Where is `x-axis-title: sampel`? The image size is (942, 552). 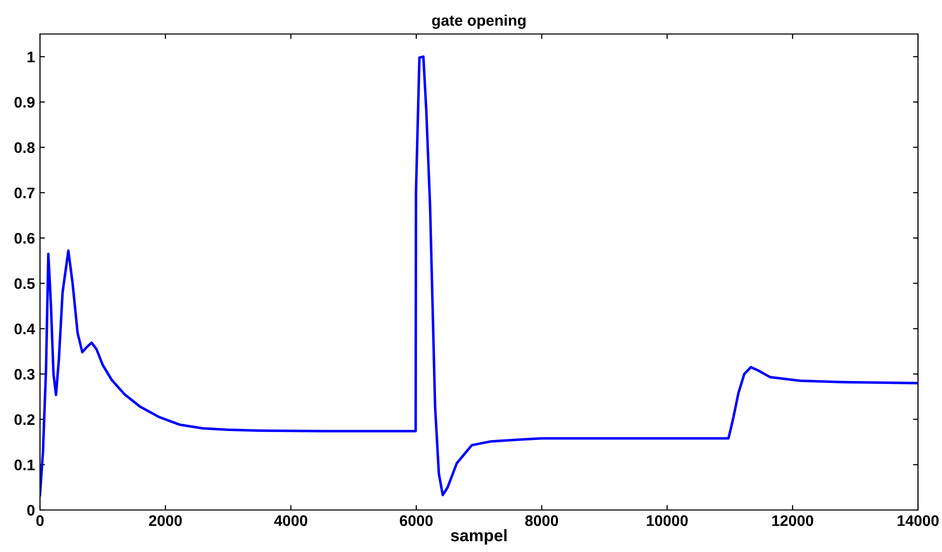 x-axis-title: sampel is located at coordinates (478, 537).